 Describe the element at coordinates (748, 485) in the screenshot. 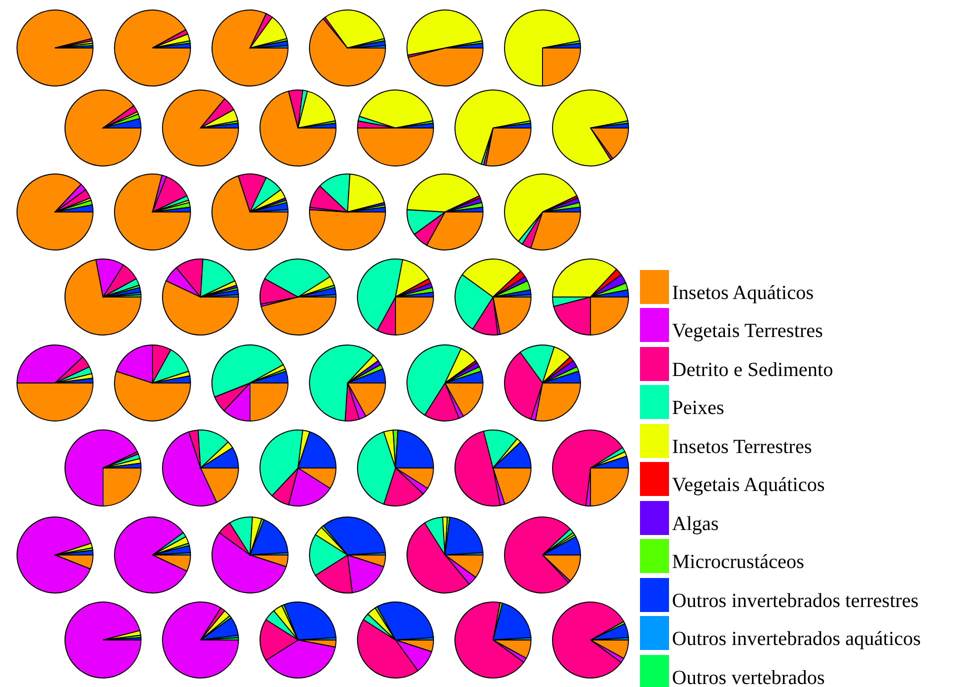

I see `legend-label: Vegetais Aquáticos` at that location.